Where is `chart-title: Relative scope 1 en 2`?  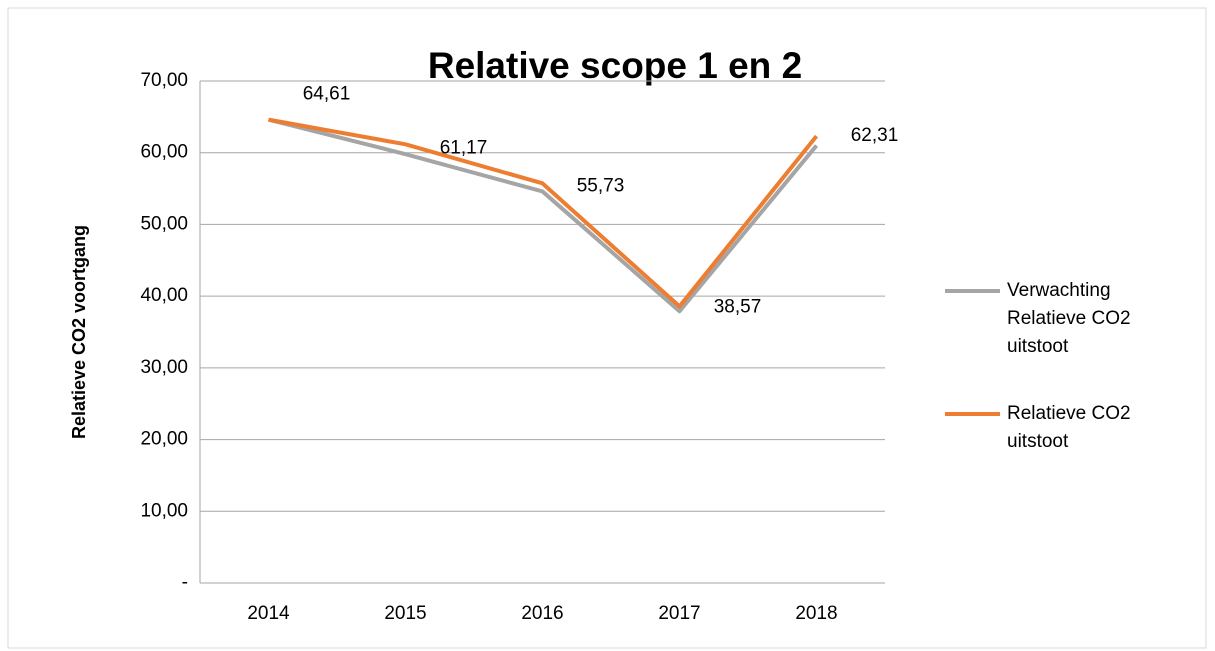
chart-title: Relative scope 1 en 2 is located at coordinates (615, 65).